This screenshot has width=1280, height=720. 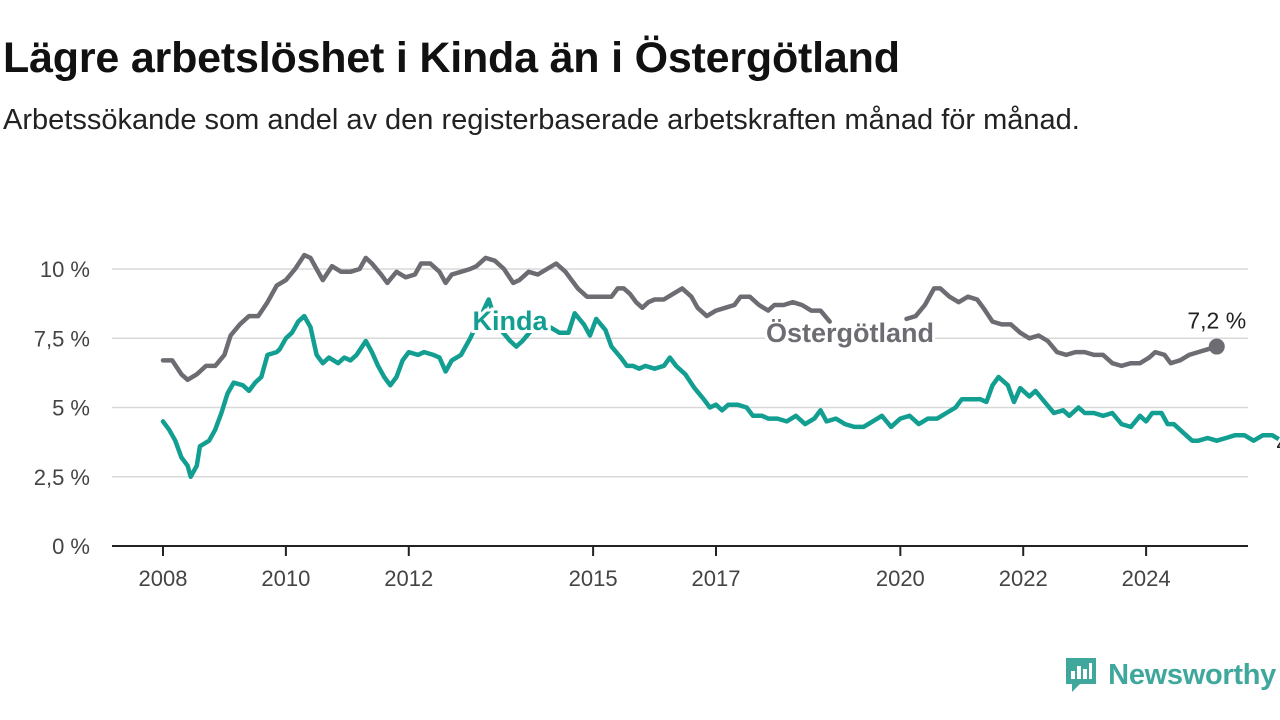 What do you see at coordinates (71, 408) in the screenshot?
I see `y-tick-label: 5 %` at bounding box center [71, 408].